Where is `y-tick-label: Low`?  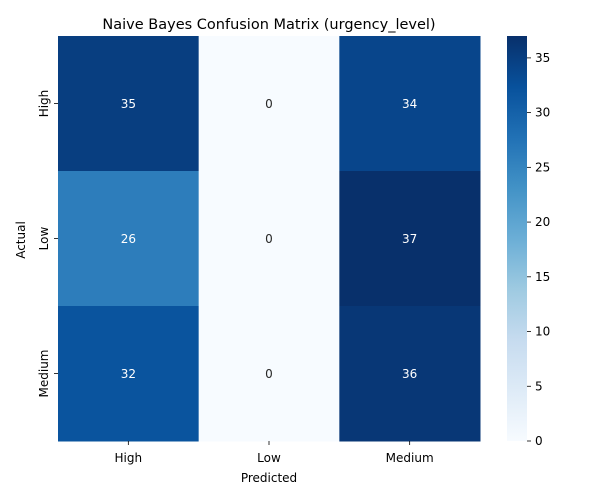
y-tick-label: Low is located at coordinates (44, 239).